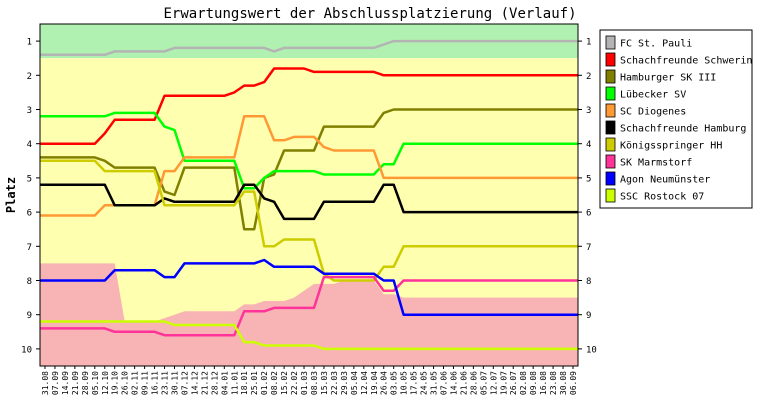  What do you see at coordinates (653, 95) in the screenshot?
I see `legend-label-l-becker-sv: Lübecker SV` at bounding box center [653, 95].